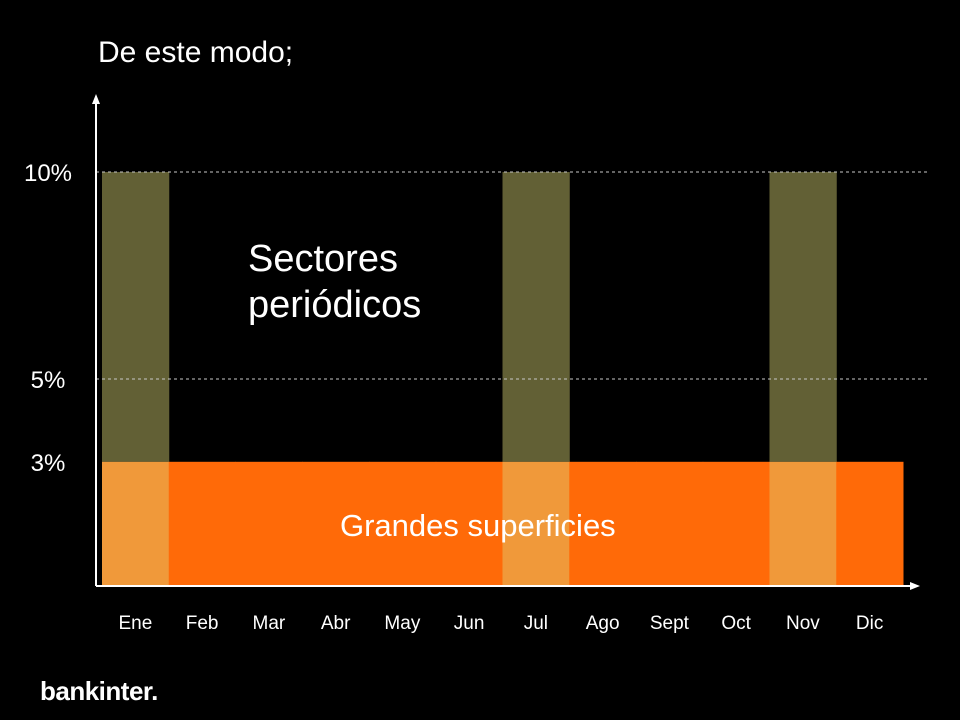 This screenshot has width=960, height=720. I want to click on x-tick-label-ene: Ene, so click(135, 623).